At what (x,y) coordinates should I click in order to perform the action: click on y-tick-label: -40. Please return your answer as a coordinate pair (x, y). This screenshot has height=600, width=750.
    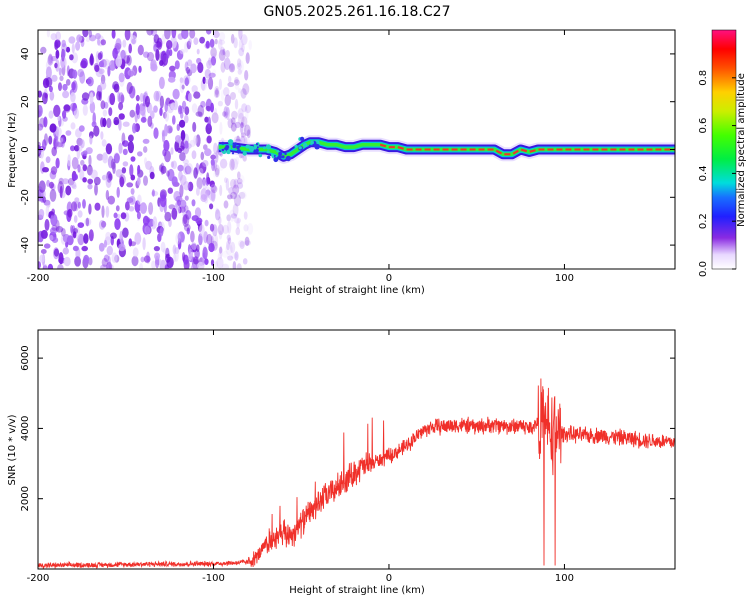
    Looking at the image, I should click on (25, 245).